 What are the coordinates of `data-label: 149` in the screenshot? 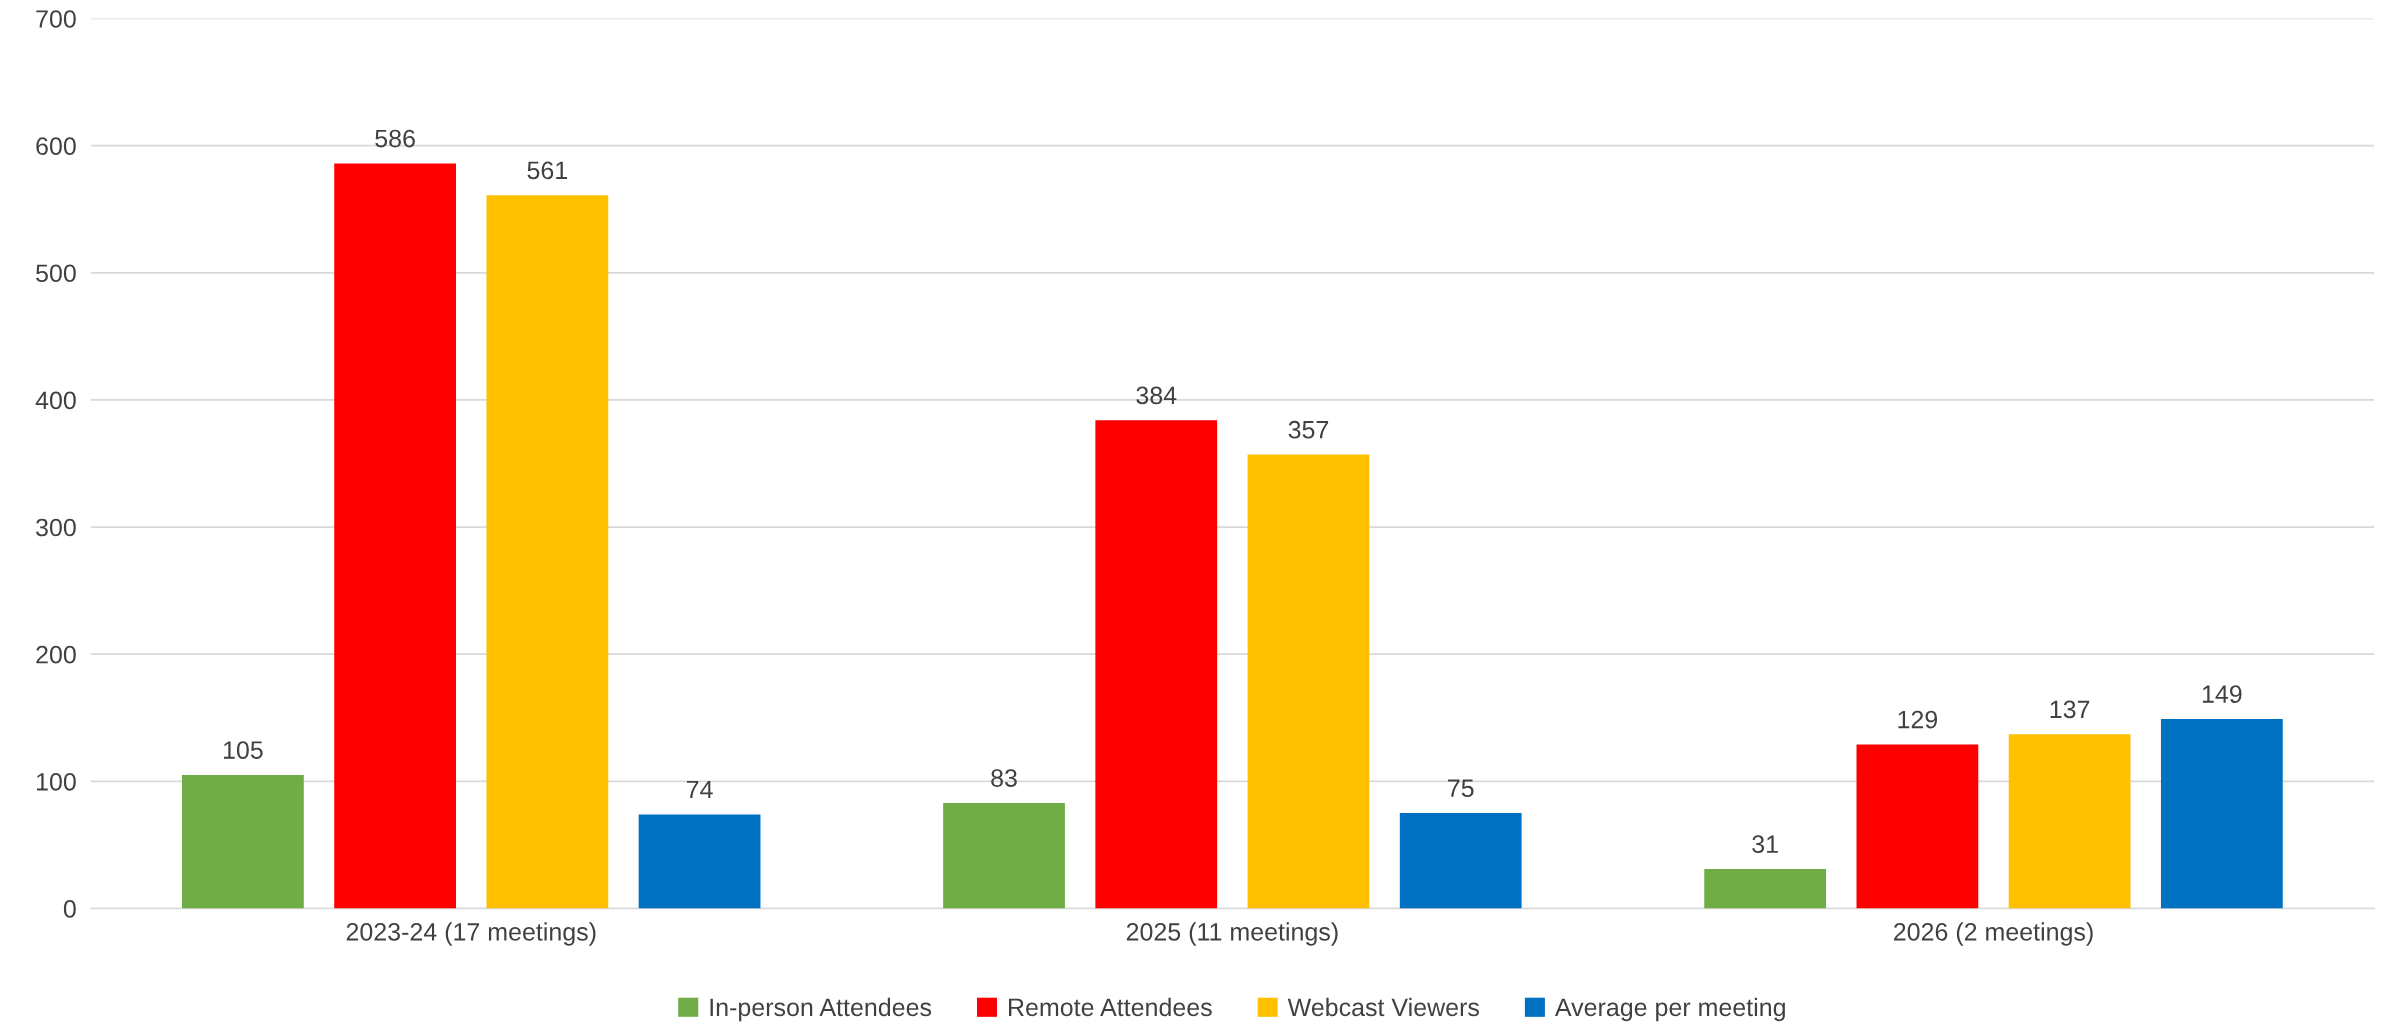 It's located at (2222, 694).